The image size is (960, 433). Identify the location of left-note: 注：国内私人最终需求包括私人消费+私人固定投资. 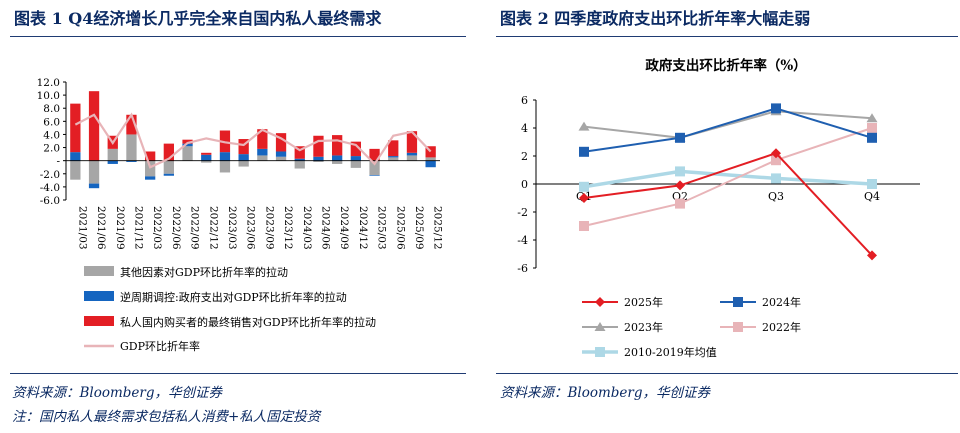
(166, 417).